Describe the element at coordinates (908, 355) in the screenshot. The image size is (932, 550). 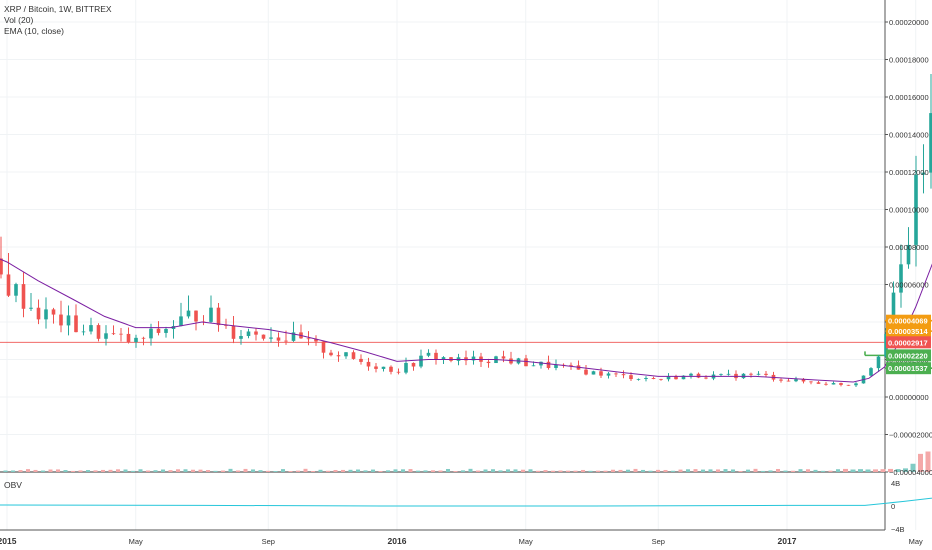
I see `price-level-label: 0.00002220` at that location.